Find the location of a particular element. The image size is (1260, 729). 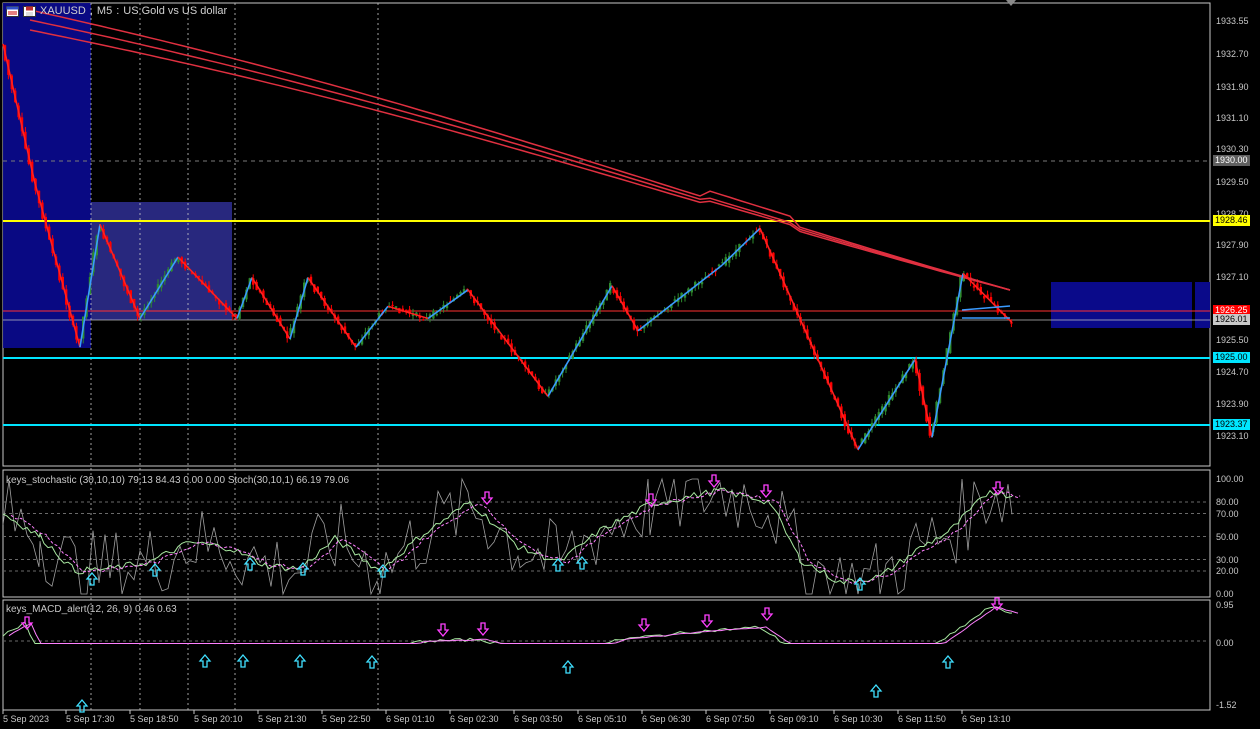

time-axis-tick: 5 Sep 2023 is located at coordinates (26, 719).